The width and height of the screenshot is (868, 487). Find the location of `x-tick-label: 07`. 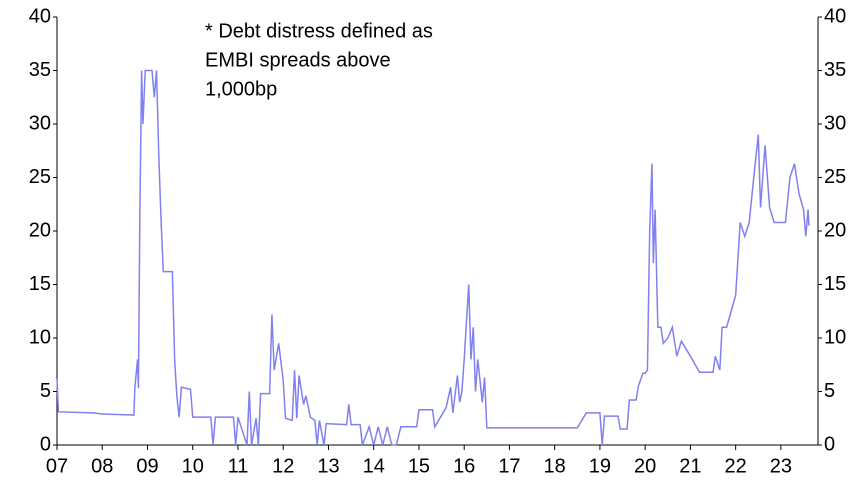

x-tick-label: 07 is located at coordinates (57, 466).